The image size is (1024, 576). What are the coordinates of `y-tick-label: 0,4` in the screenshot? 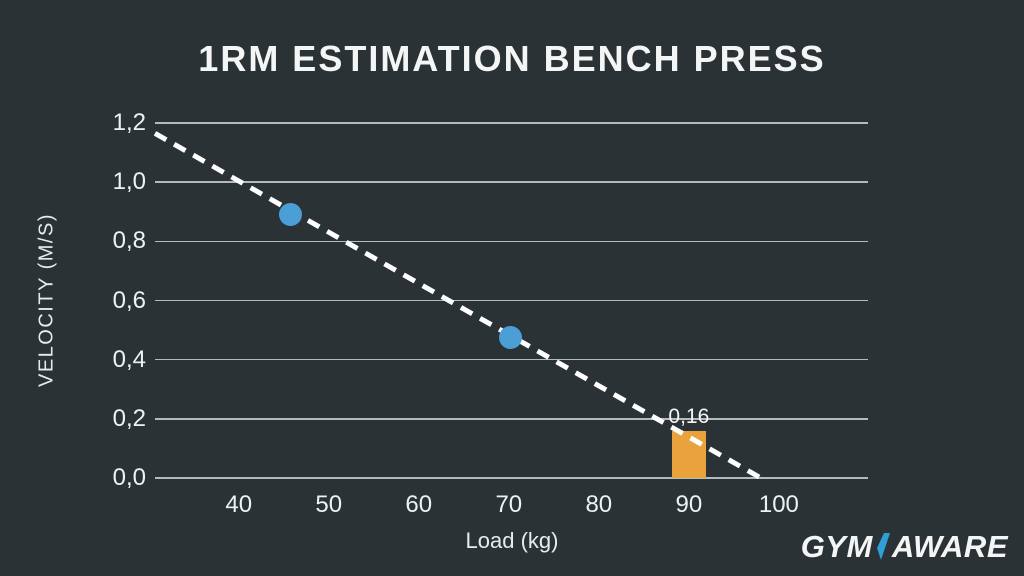 It's located at (129, 359).